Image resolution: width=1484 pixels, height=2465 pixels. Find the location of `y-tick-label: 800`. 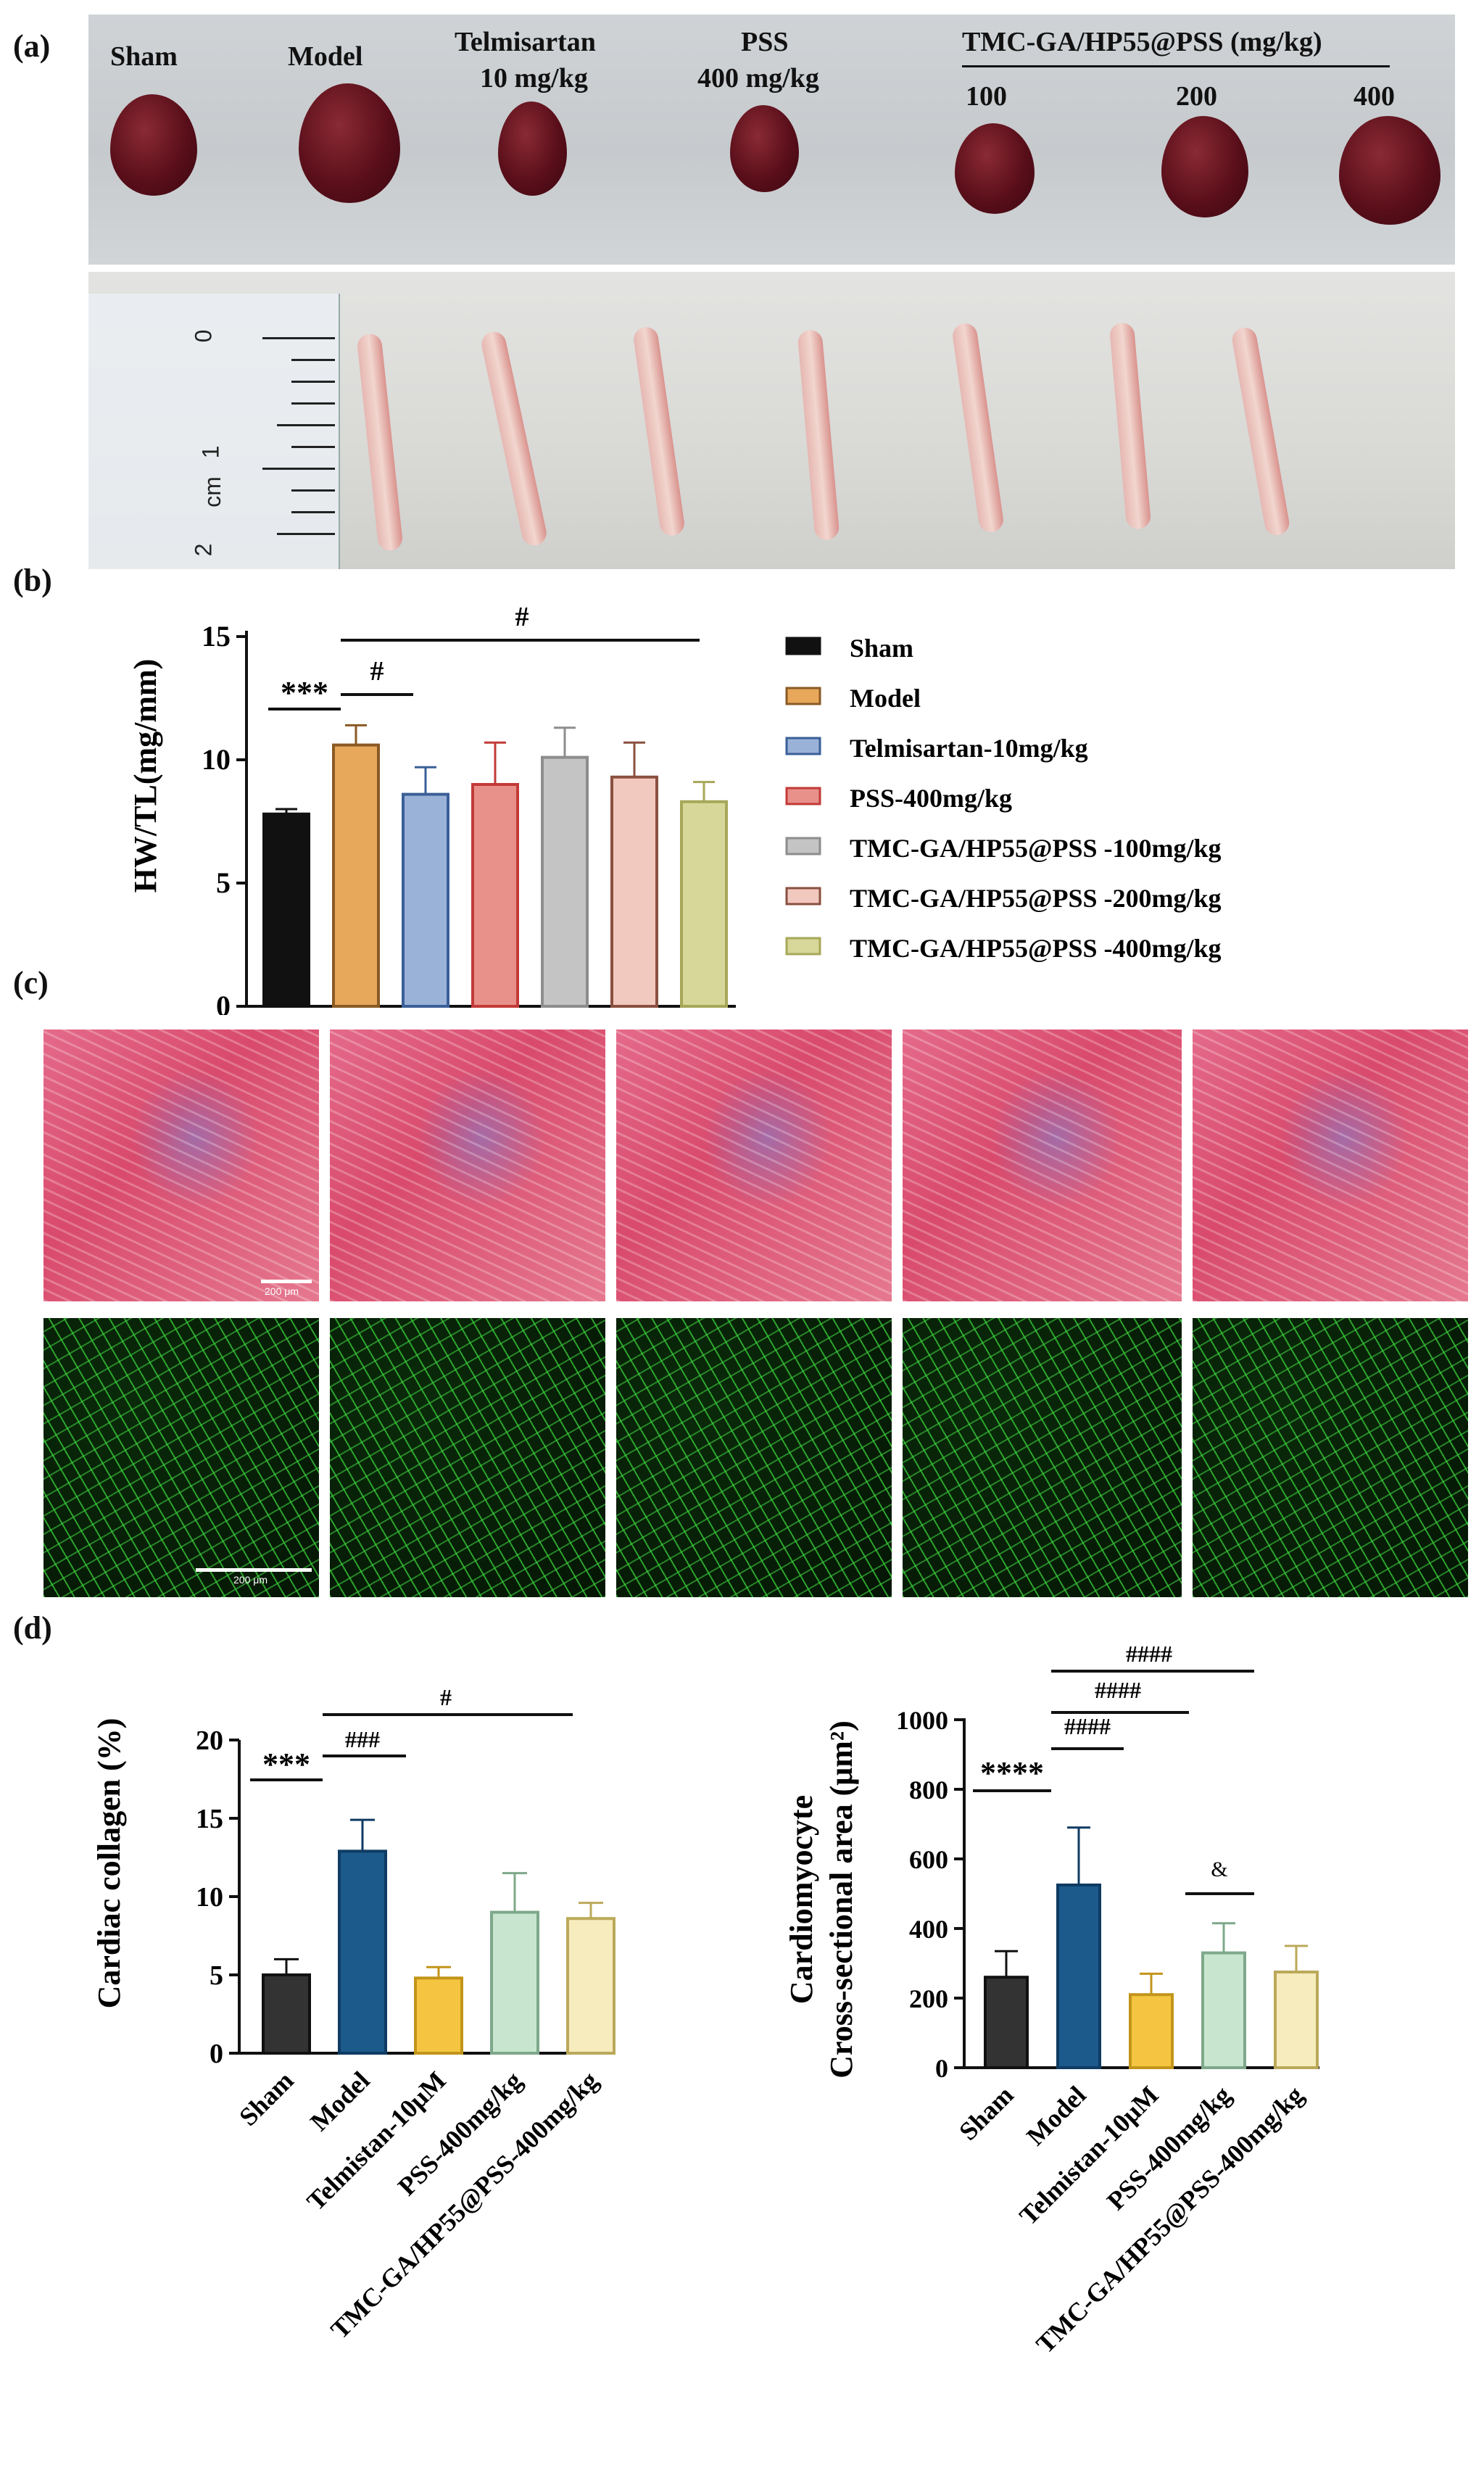

y-tick-label: 800 is located at coordinates (928, 1791).